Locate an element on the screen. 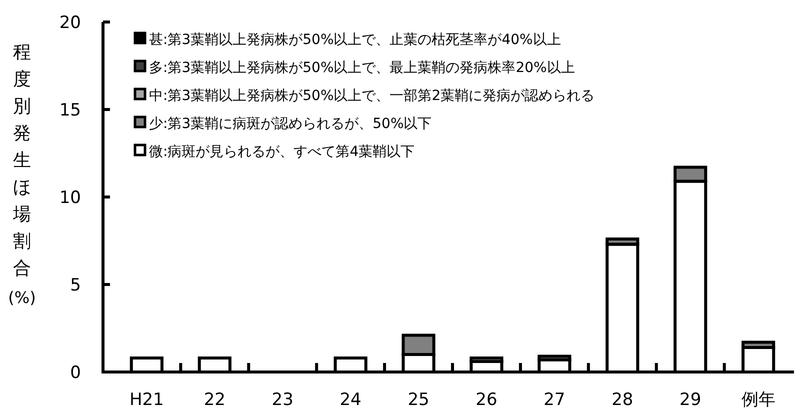 This screenshot has height=417, width=798. x-tick-label: 23 is located at coordinates (283, 400).